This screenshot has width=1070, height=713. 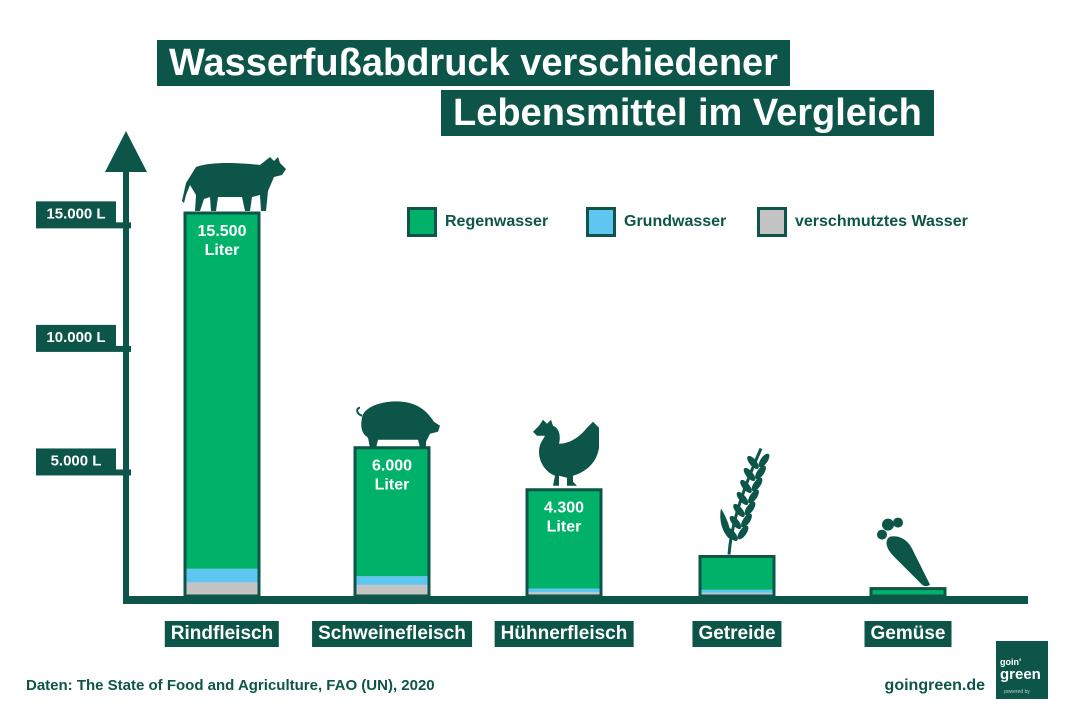 What do you see at coordinates (564, 634) in the screenshot?
I see `x-tick-label: Hühnerfleisch` at bounding box center [564, 634].